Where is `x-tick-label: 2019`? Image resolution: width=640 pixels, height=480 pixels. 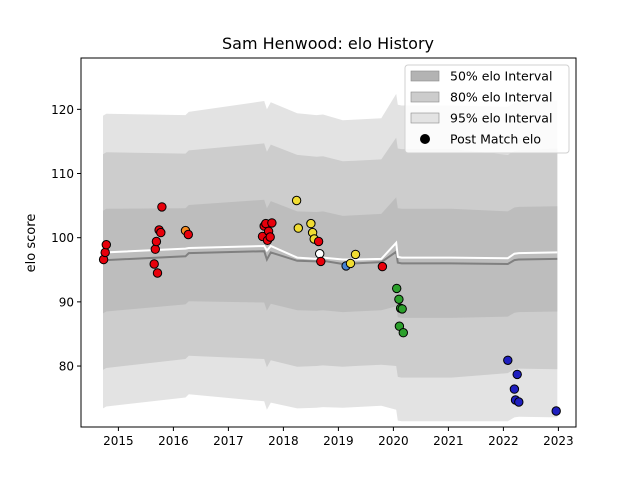 x-tick-label: 2019 is located at coordinates (338, 441).